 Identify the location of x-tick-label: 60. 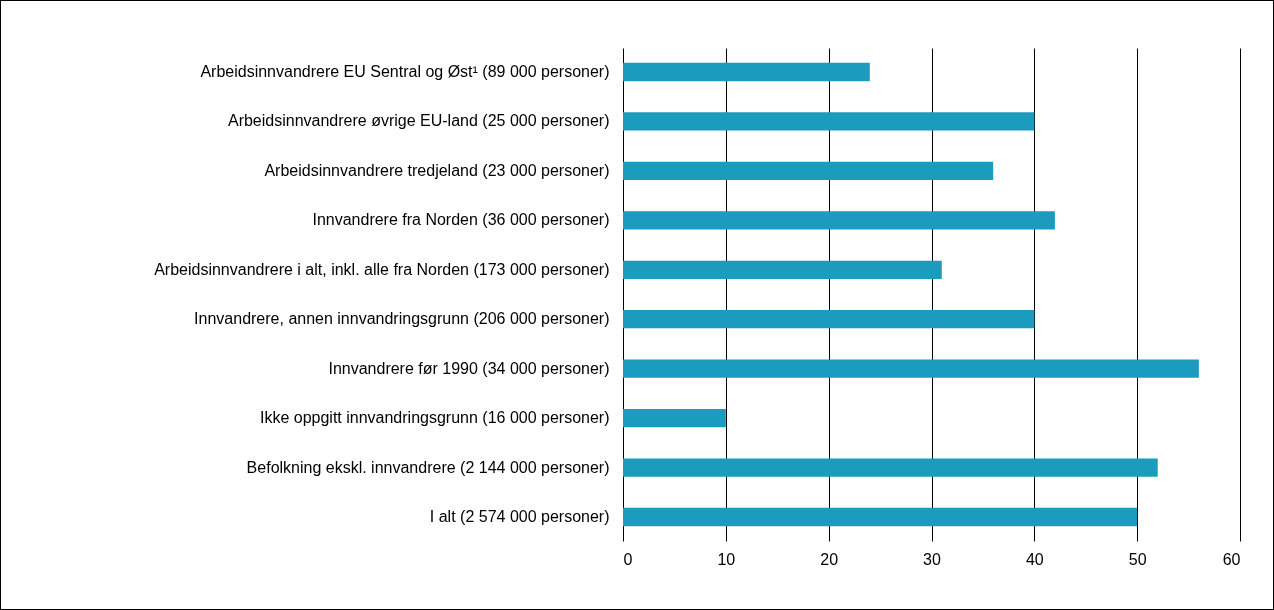
(1231, 559).